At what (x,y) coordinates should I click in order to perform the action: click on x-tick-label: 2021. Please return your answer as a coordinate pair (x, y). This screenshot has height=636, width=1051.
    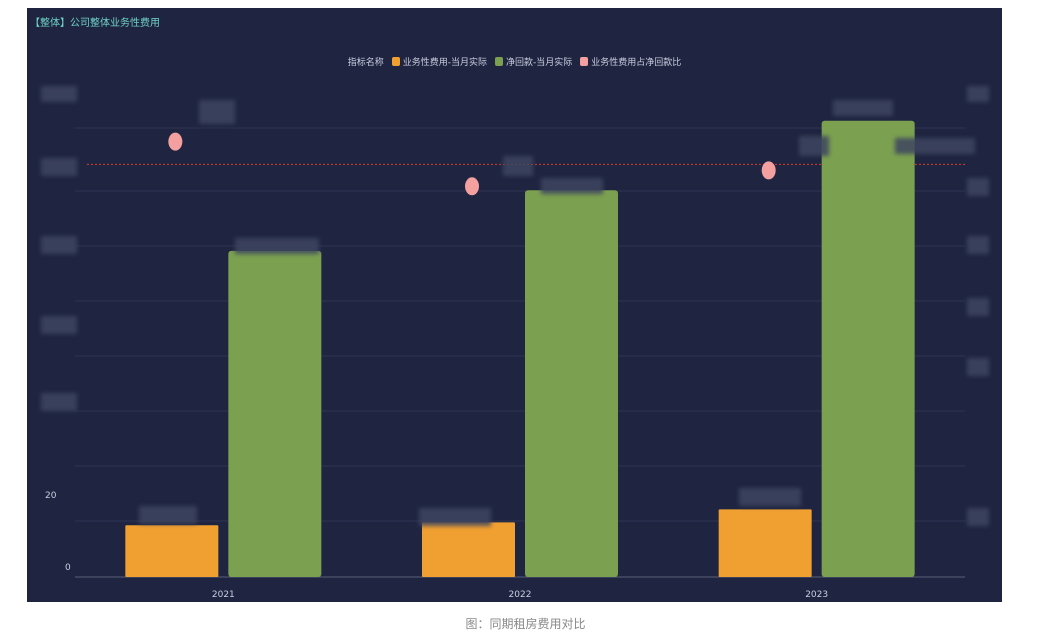
    Looking at the image, I should click on (223, 595).